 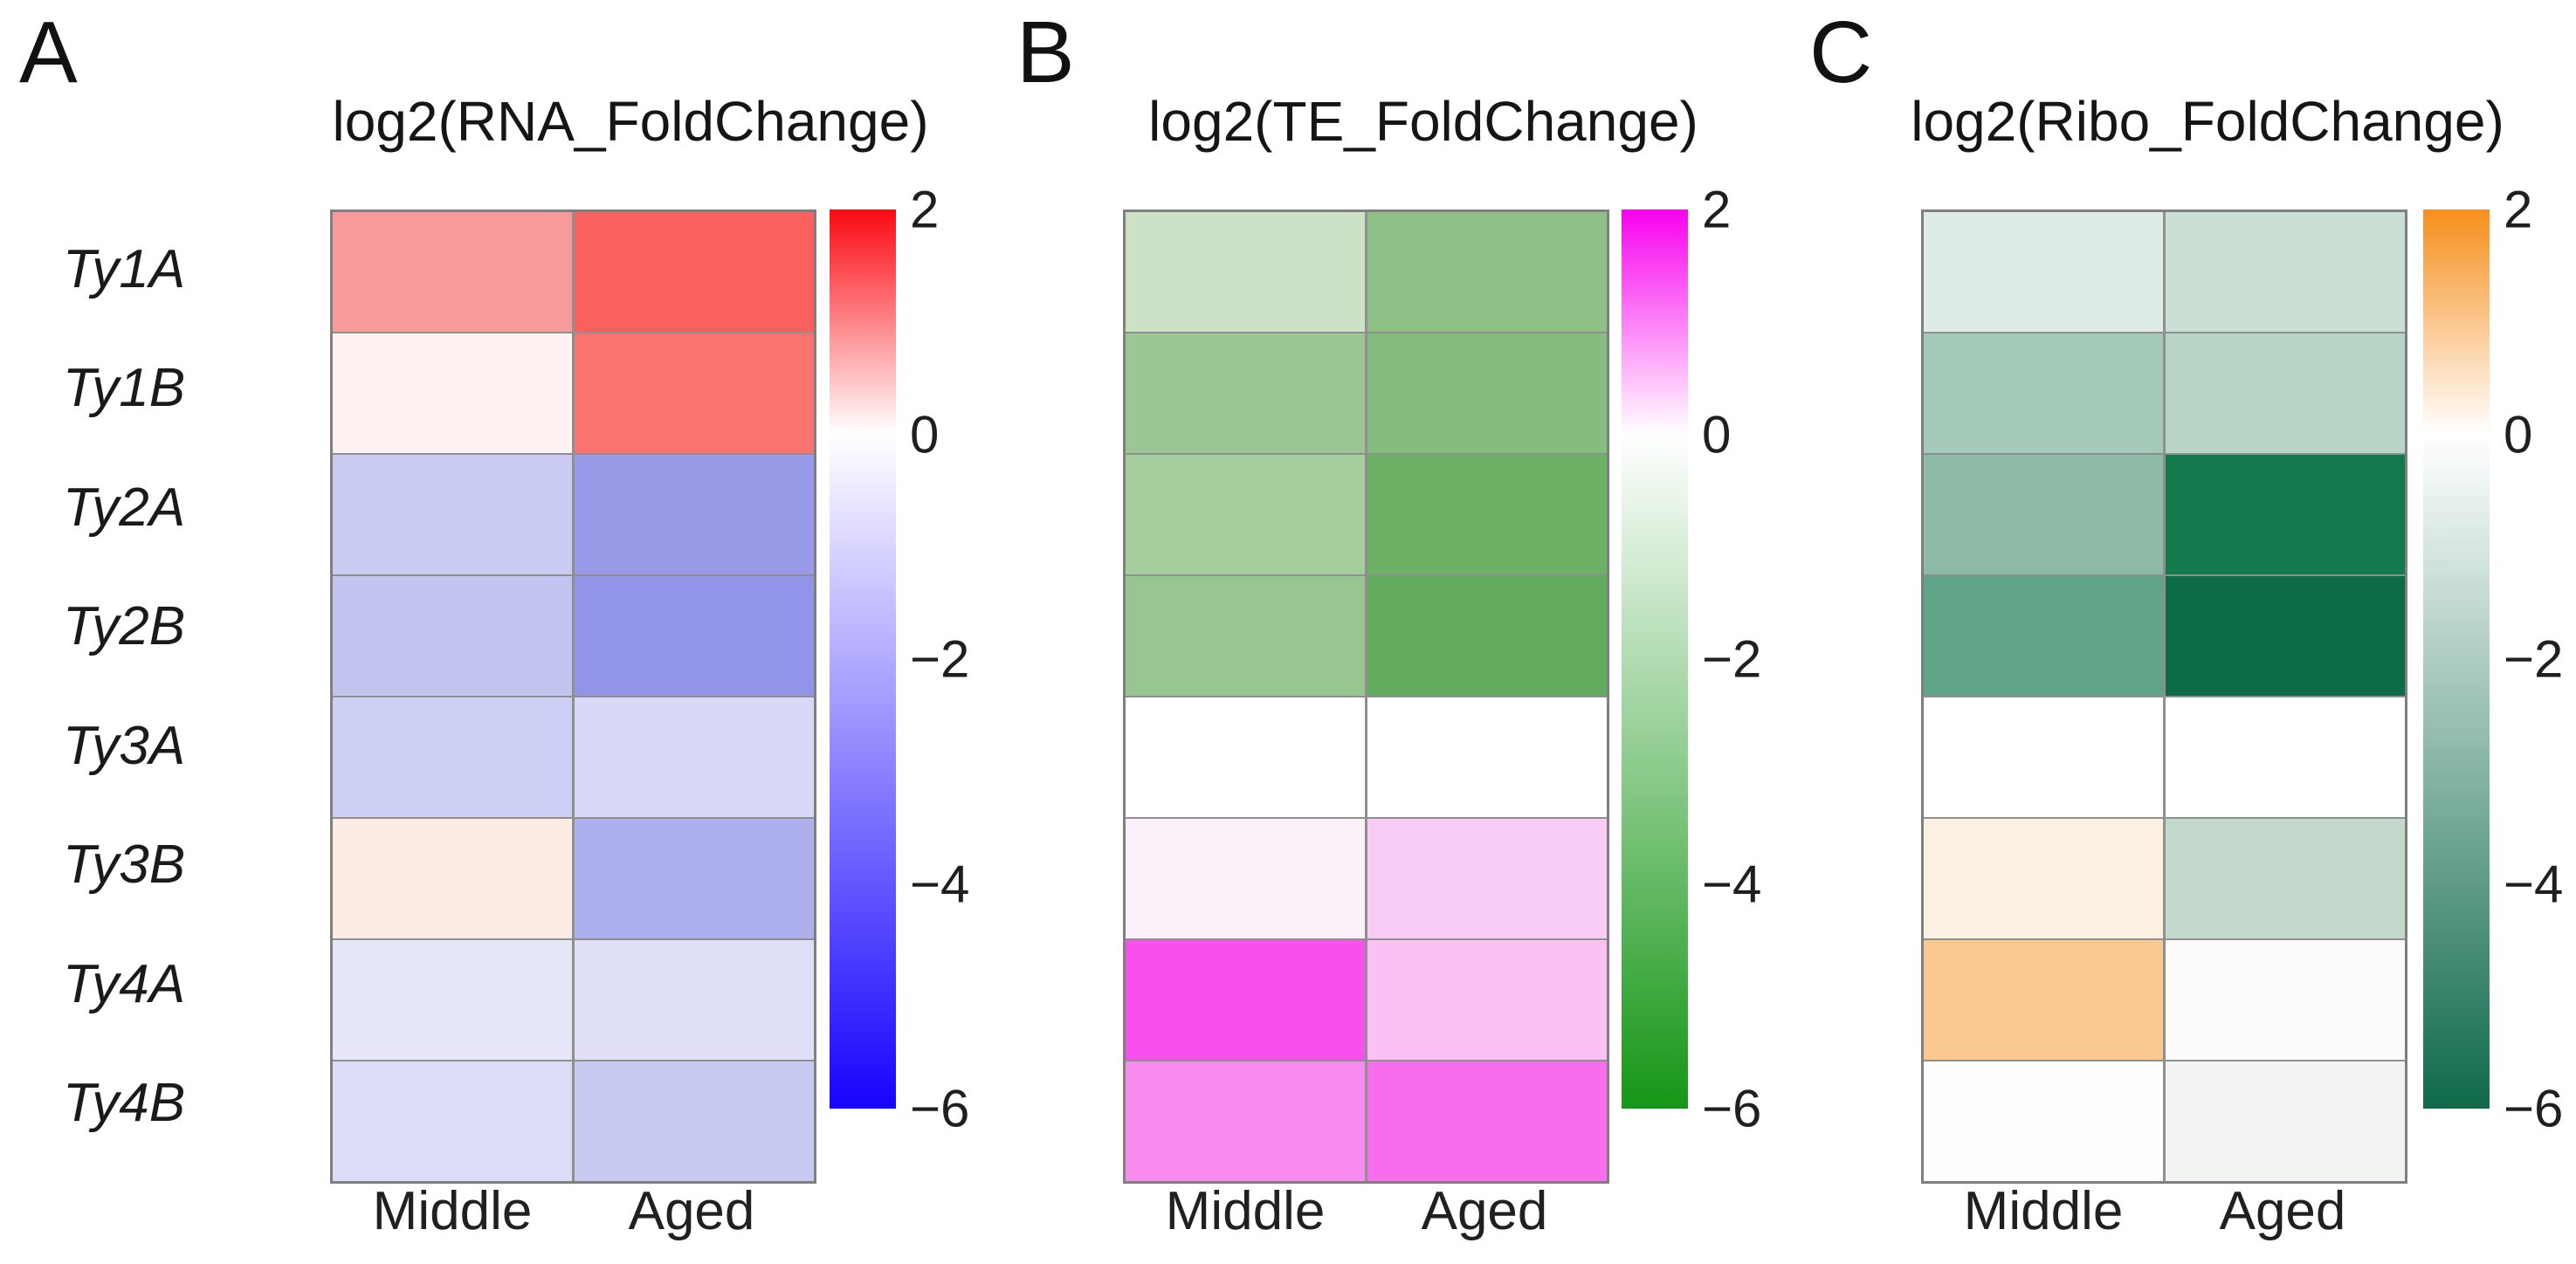 What do you see at coordinates (940, 884) in the screenshot?
I see `colorbar-tick-A-3: −4` at bounding box center [940, 884].